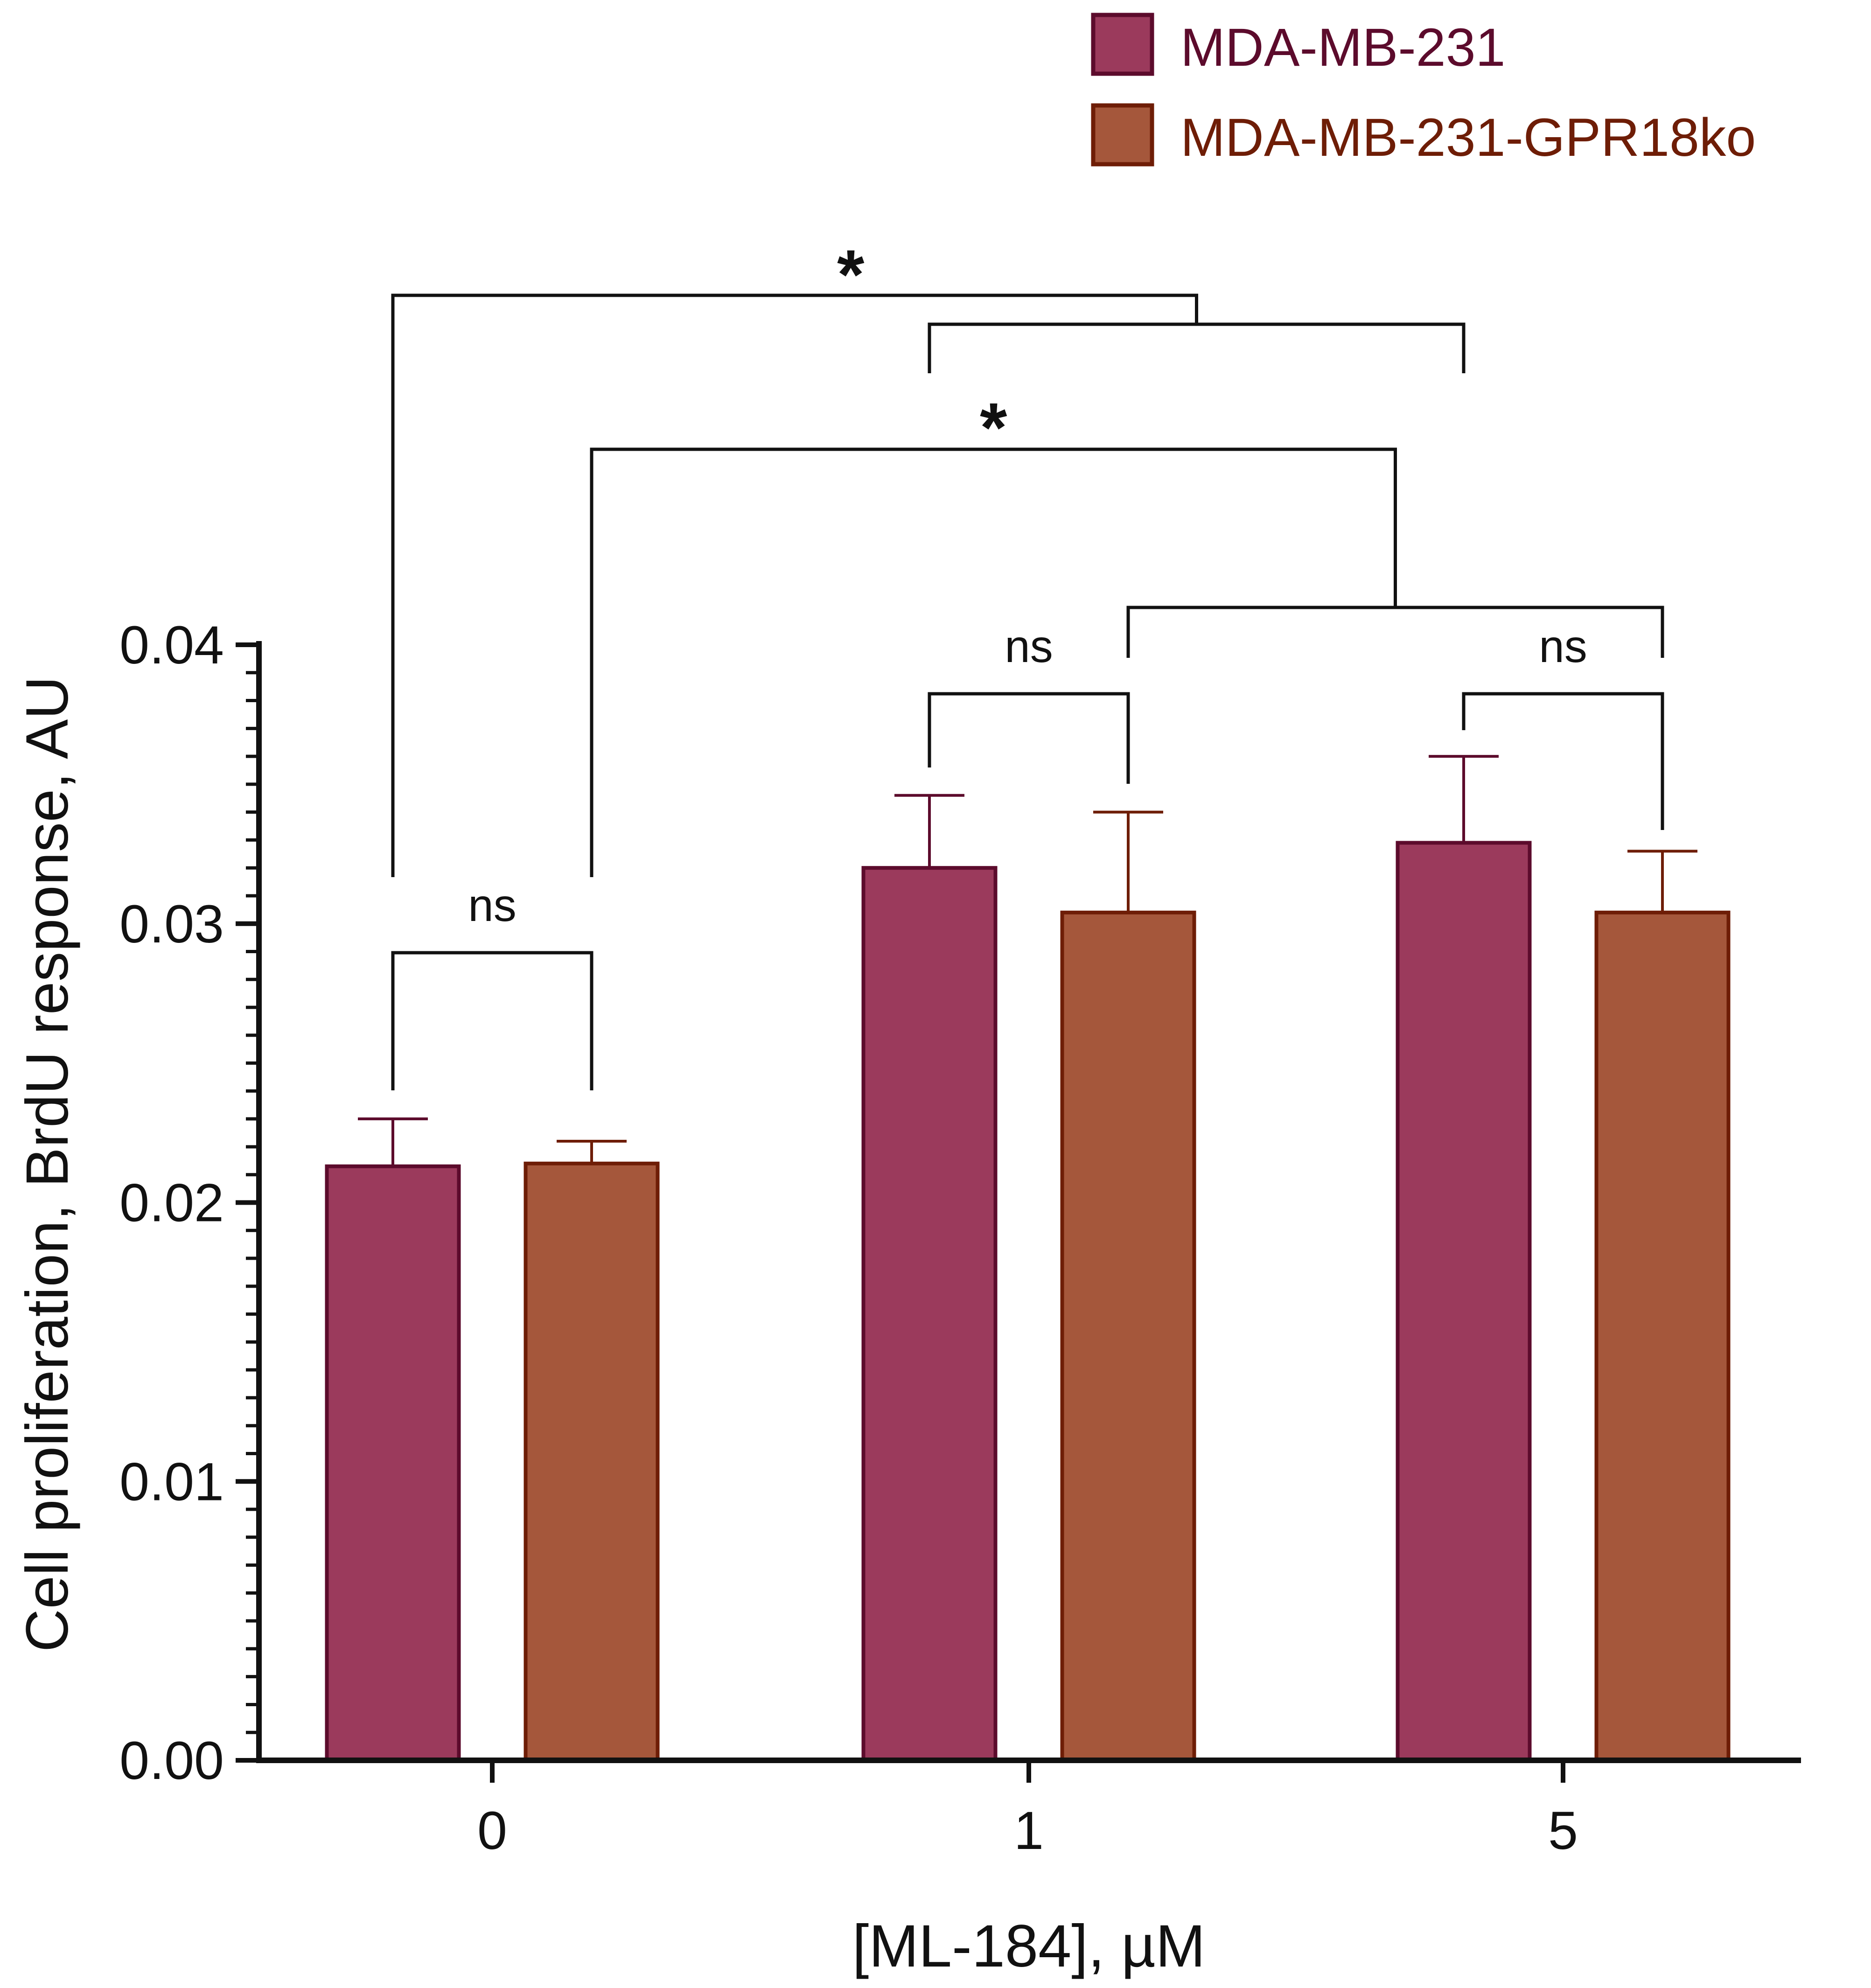 Image resolution: width=1871 pixels, height=1988 pixels. Describe the element at coordinates (171, 1482) in the screenshot. I see `y-tick-label: 0.01` at that location.